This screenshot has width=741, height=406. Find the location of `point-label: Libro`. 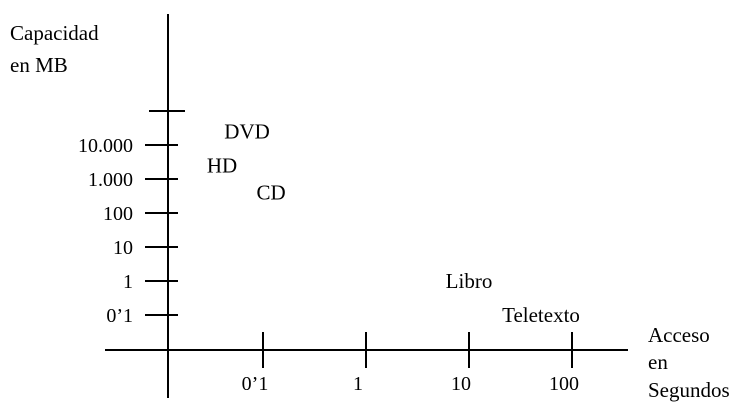

point-label: Libro is located at coordinates (469, 281).